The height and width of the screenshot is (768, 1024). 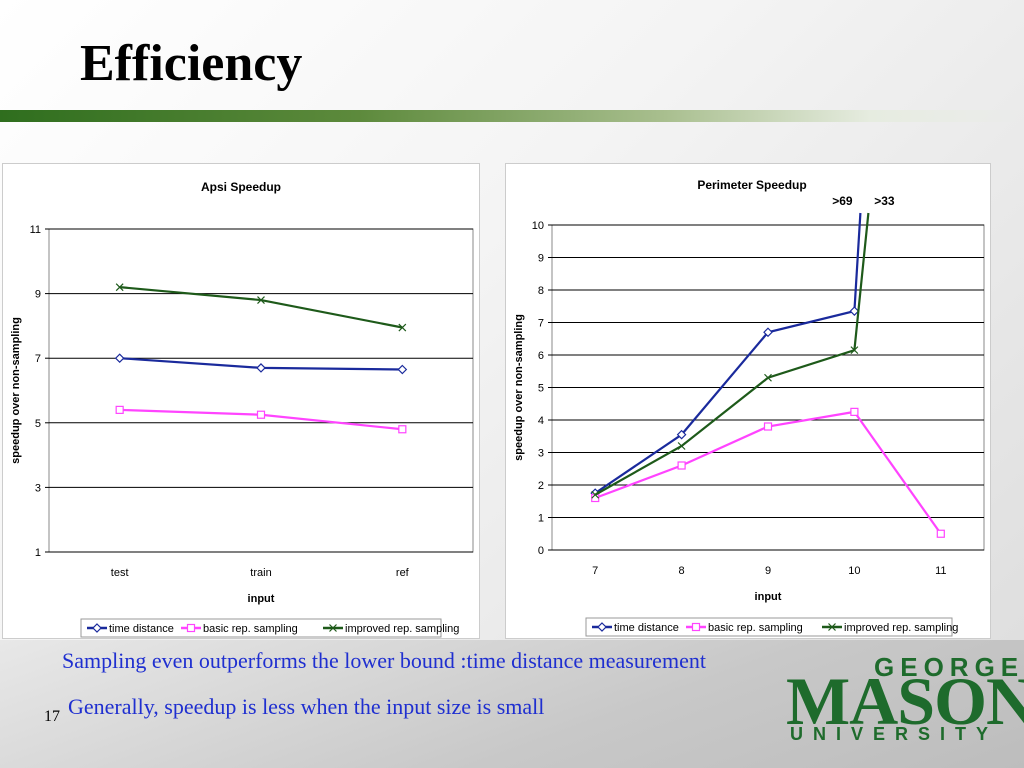 What do you see at coordinates (541, 356) in the screenshot?
I see `y-tick-label: 6` at bounding box center [541, 356].